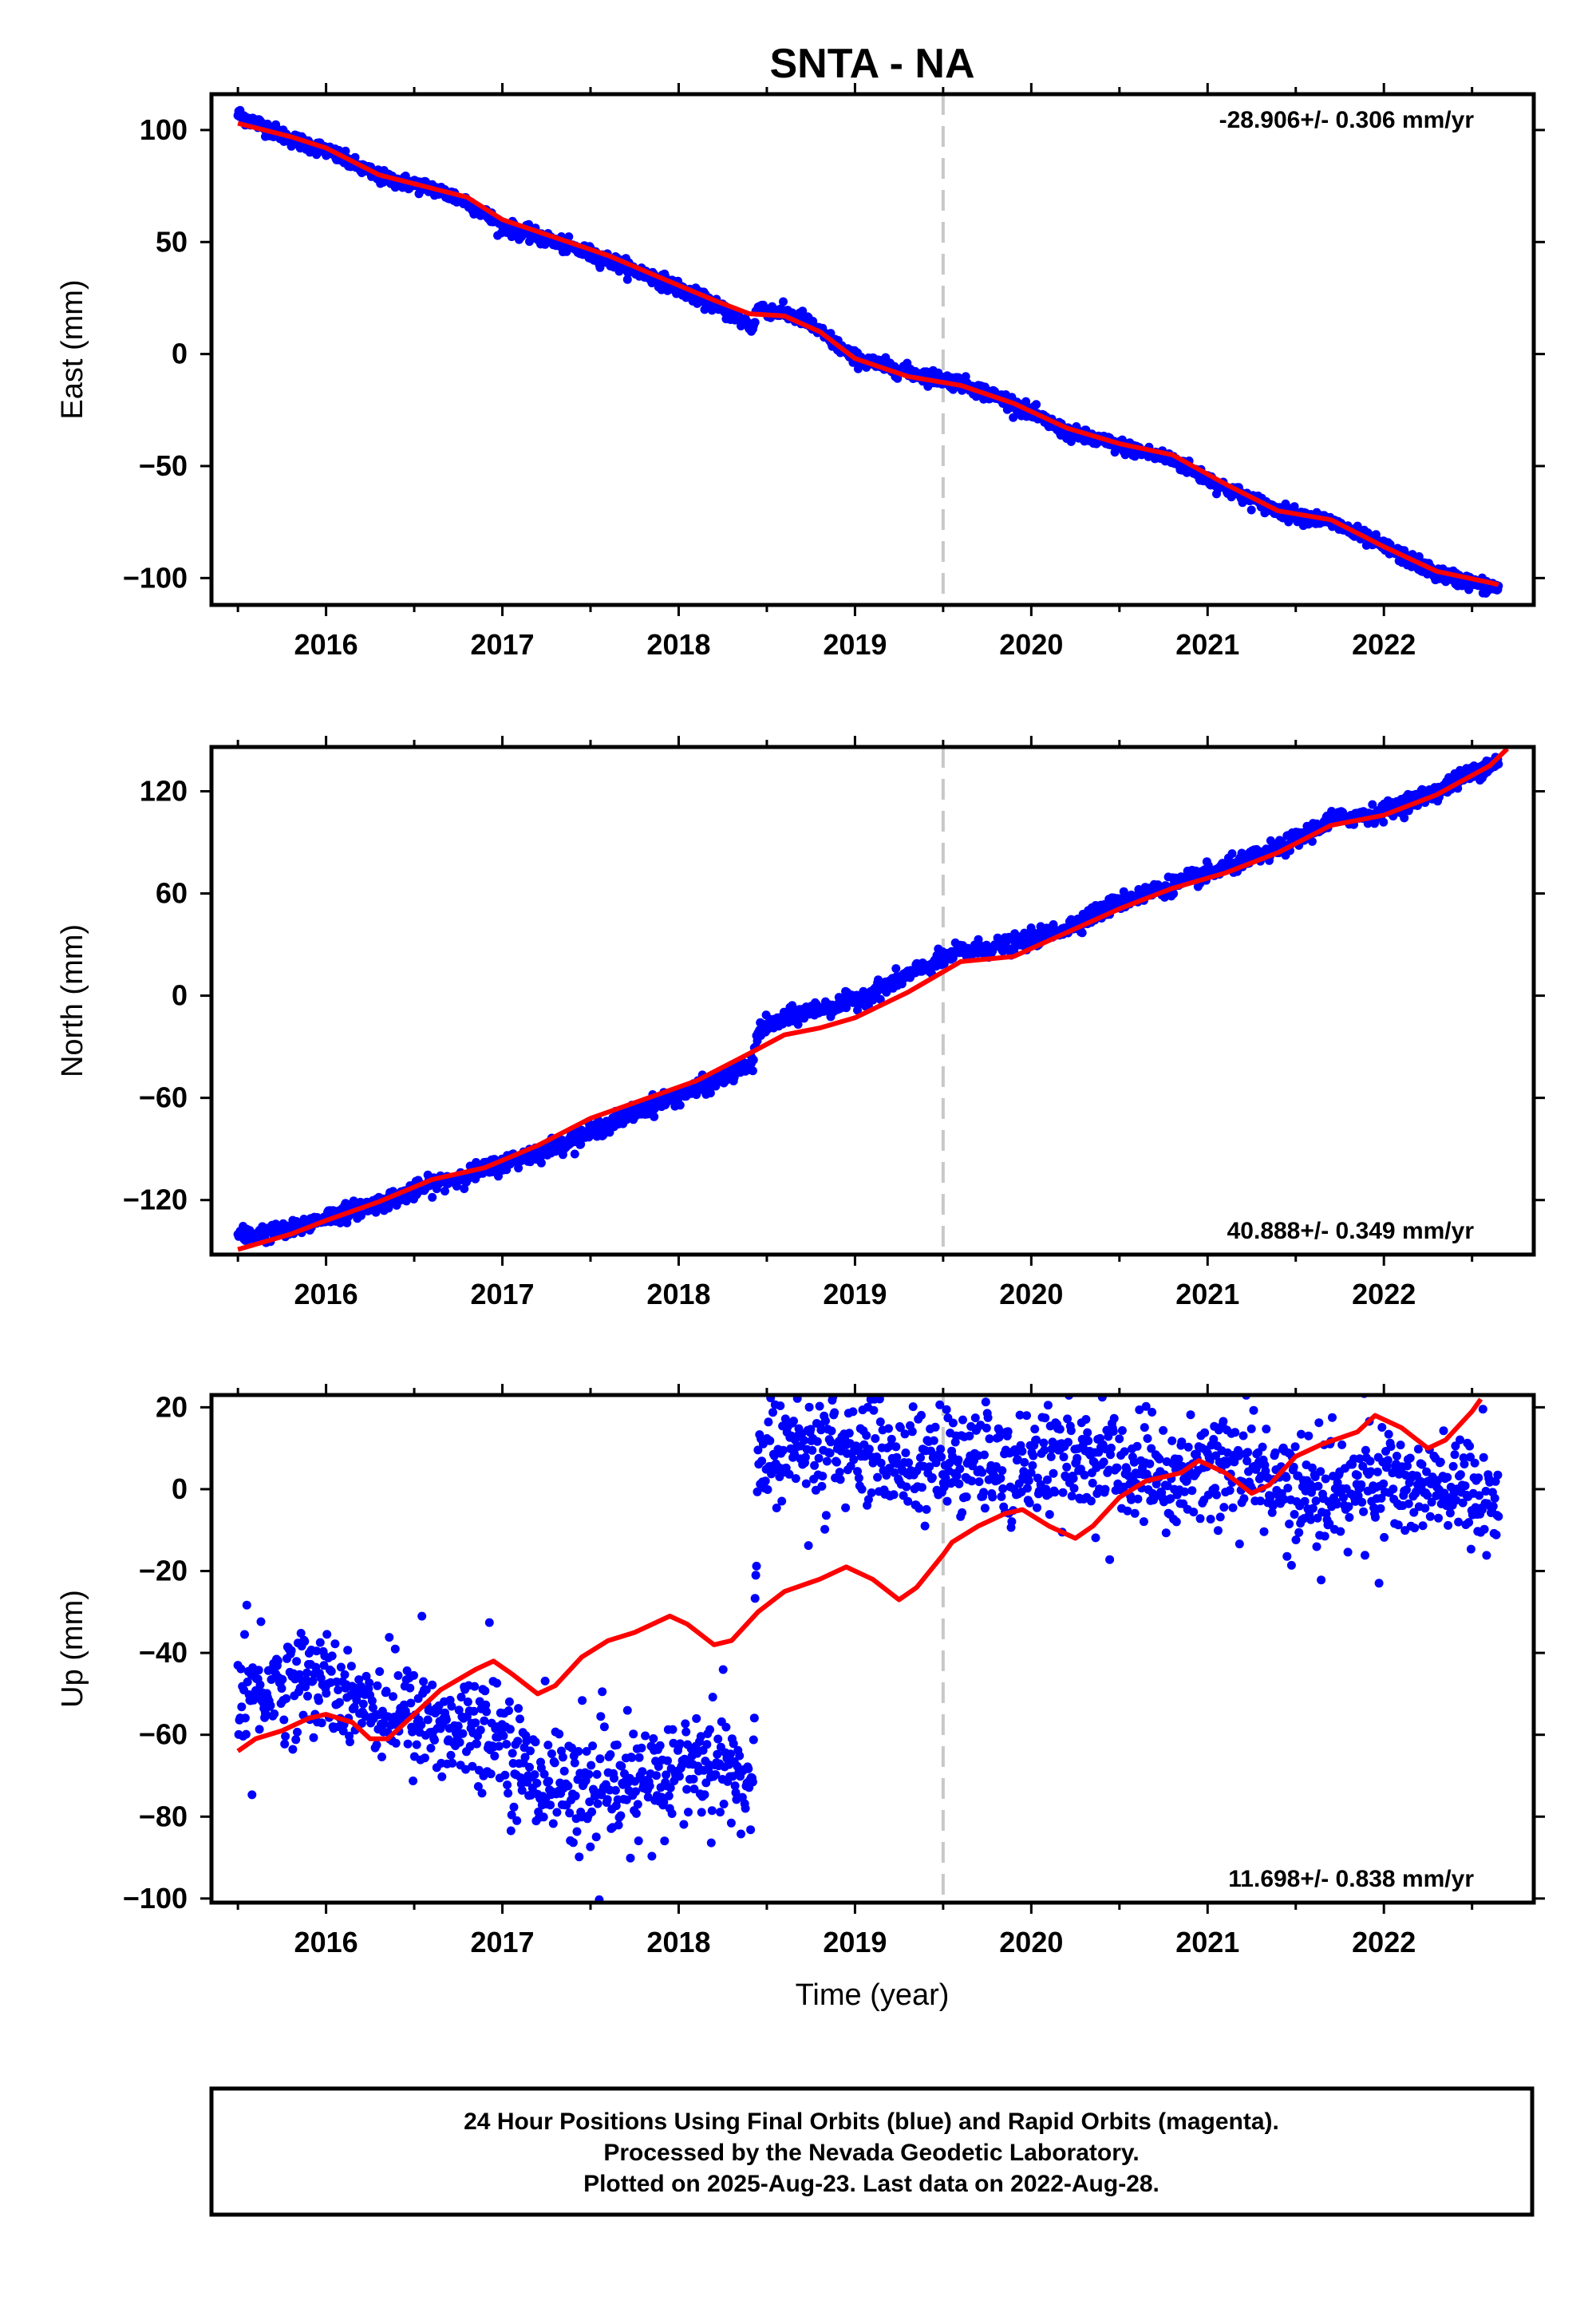 The image size is (1596, 2316). I want to click on x-tick-label: 2022, so click(1384, 1294).